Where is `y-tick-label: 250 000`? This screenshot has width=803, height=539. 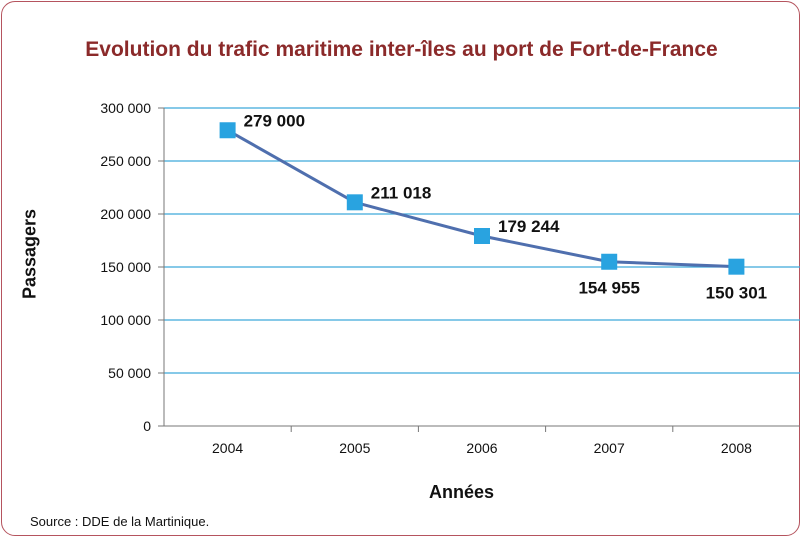 y-tick-label: 250 000 is located at coordinates (125, 161).